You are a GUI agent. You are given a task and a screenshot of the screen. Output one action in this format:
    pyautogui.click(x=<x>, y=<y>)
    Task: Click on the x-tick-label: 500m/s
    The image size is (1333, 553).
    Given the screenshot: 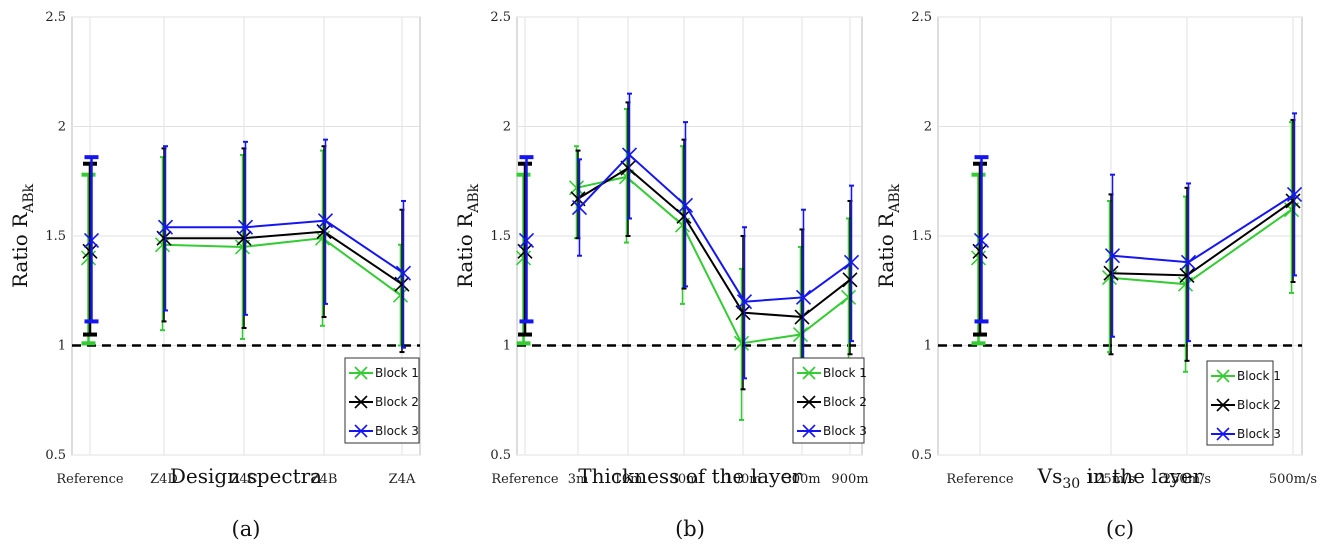 What is the action you would take?
    pyautogui.click(x=1293, y=479)
    